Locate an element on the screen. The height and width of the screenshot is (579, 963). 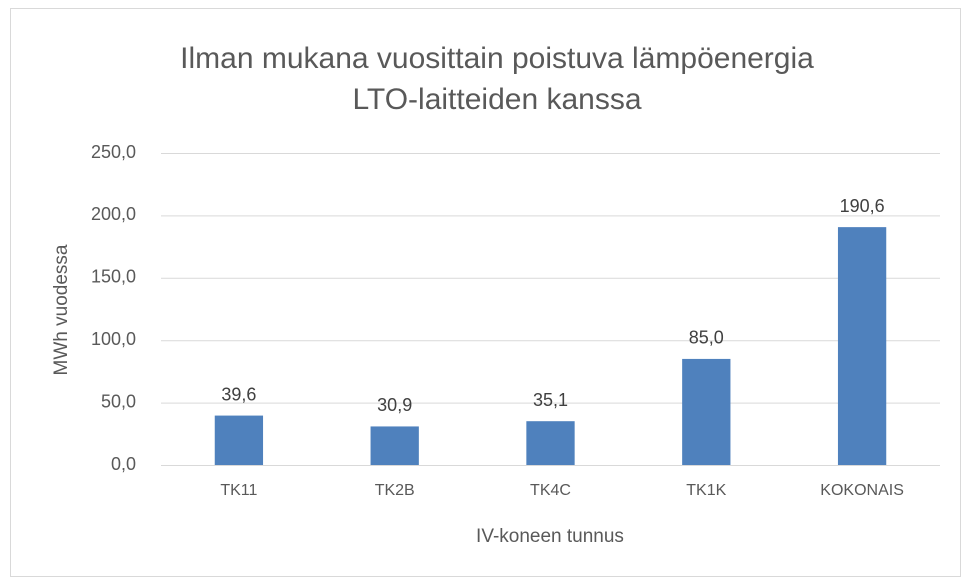
x-tick-label: KOKONAIS is located at coordinates (862, 490).